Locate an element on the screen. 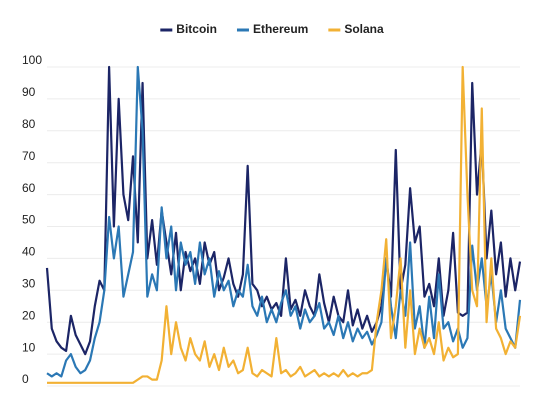 The width and height of the screenshot is (544, 419). y-tick-label: 20 is located at coordinates (29, 315).